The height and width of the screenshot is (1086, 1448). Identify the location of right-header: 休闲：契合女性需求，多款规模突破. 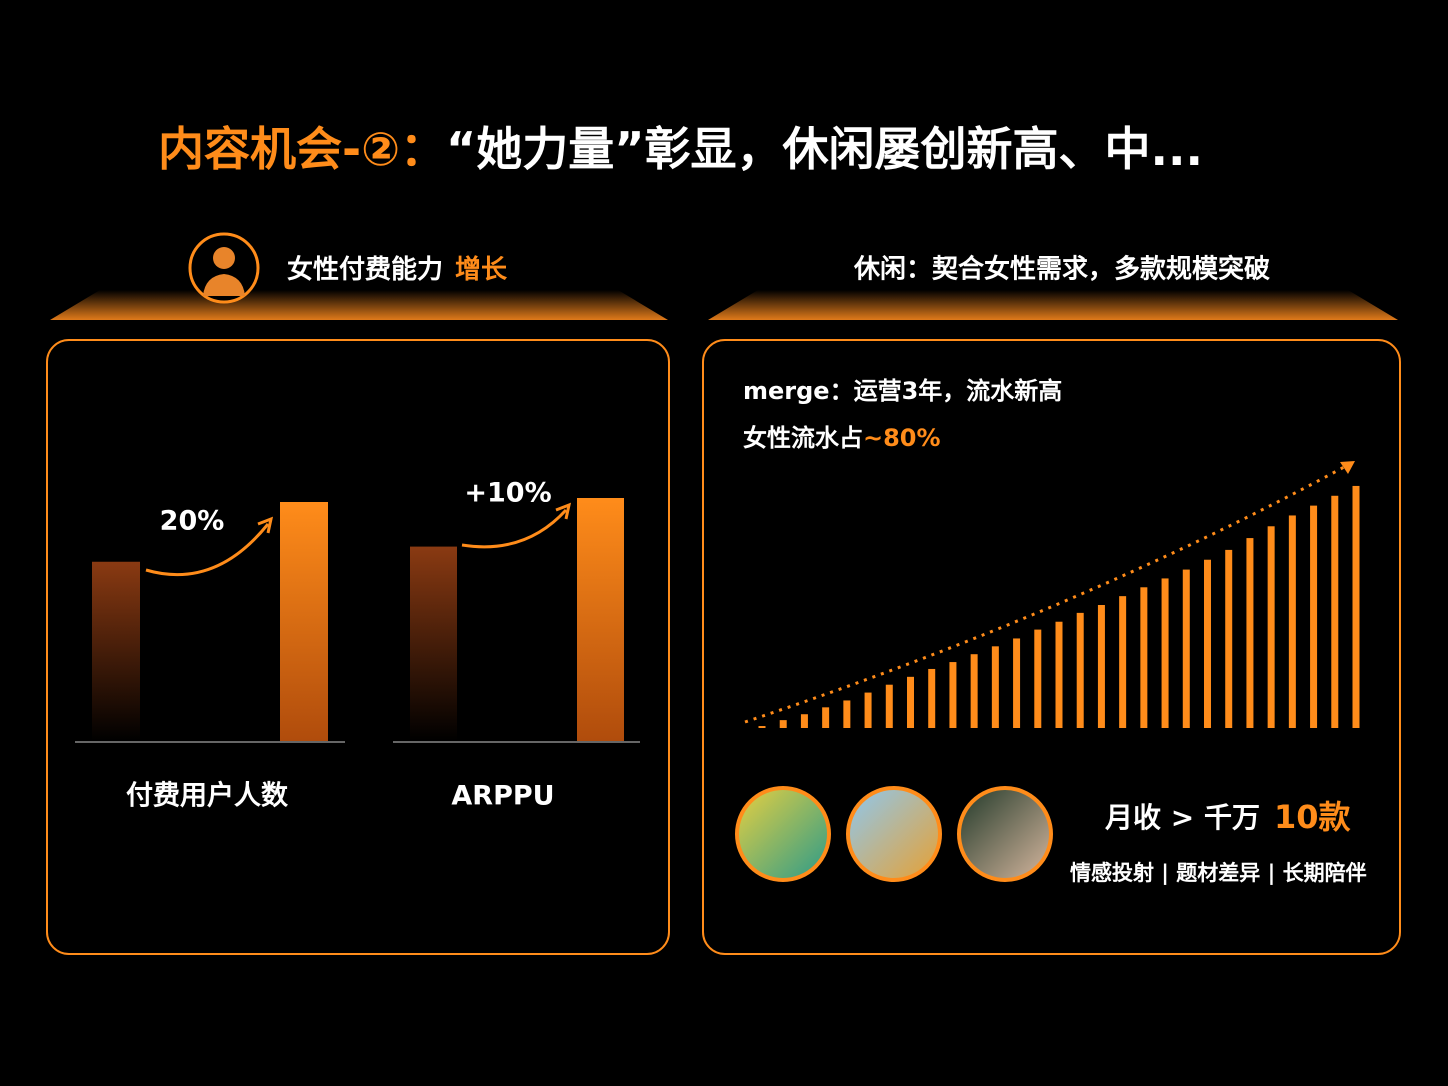
(1061, 269).